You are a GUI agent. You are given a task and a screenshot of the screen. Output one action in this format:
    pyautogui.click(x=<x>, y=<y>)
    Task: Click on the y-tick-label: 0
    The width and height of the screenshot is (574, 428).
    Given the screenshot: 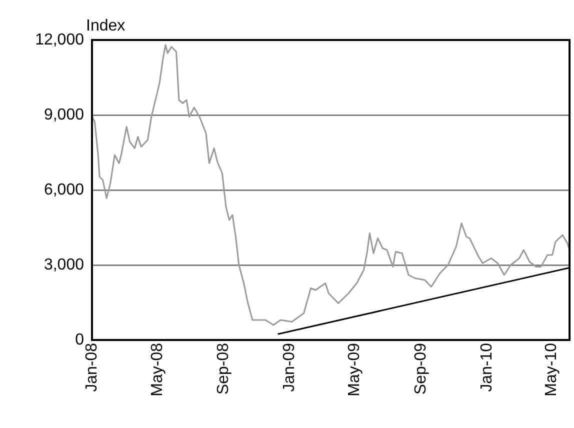 What is the action you would take?
    pyautogui.click(x=79, y=339)
    